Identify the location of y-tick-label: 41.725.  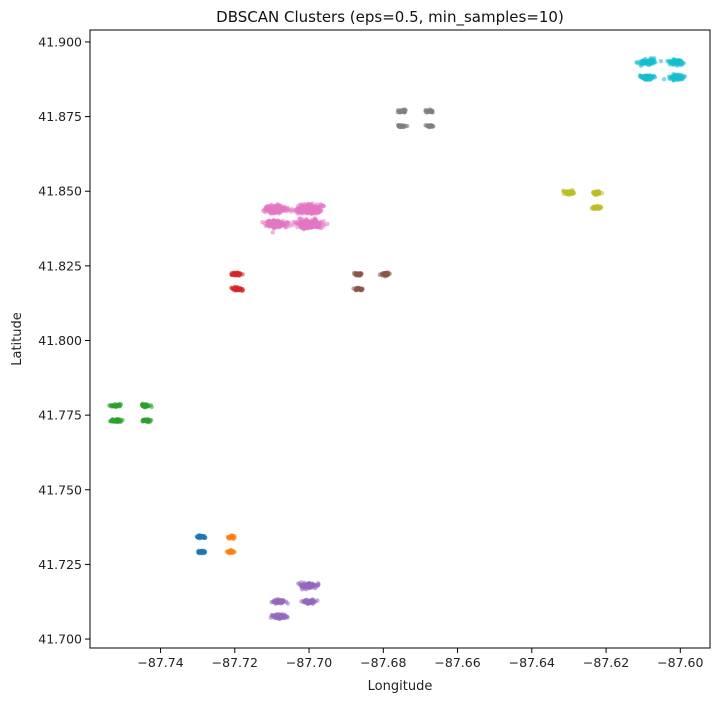
(60, 564).